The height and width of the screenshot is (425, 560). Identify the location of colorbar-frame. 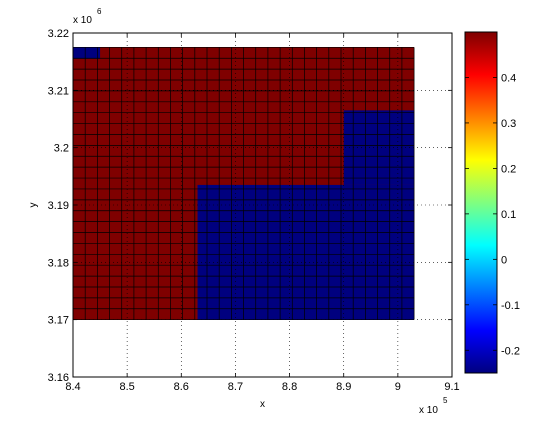
(481, 202).